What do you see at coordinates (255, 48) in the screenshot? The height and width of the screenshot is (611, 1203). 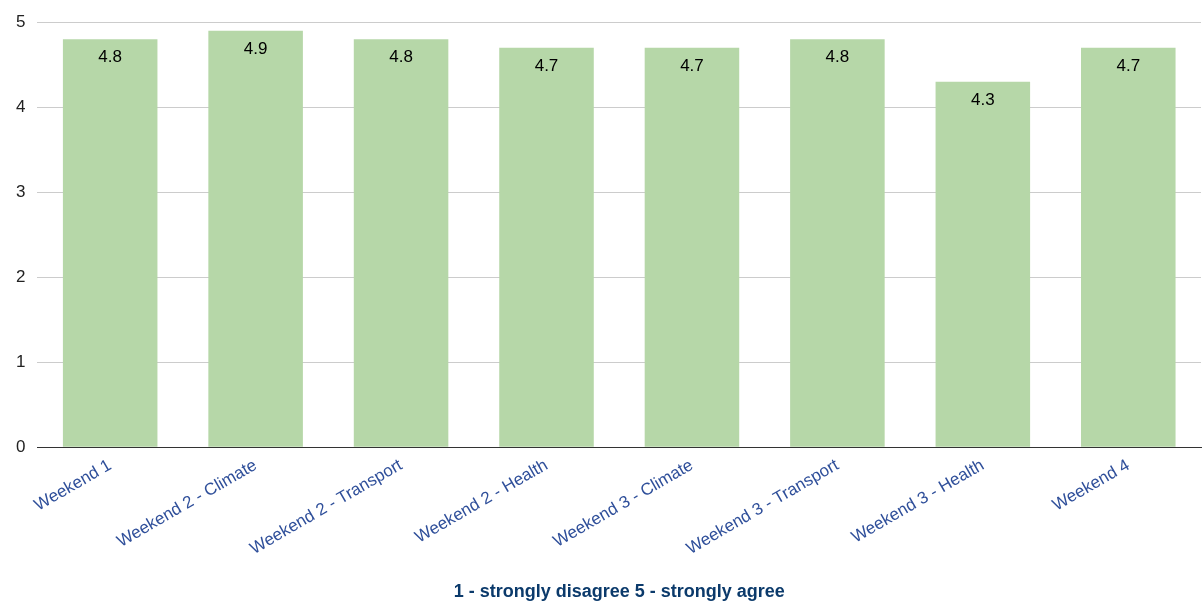 I see `data-label: 4.9` at bounding box center [255, 48].